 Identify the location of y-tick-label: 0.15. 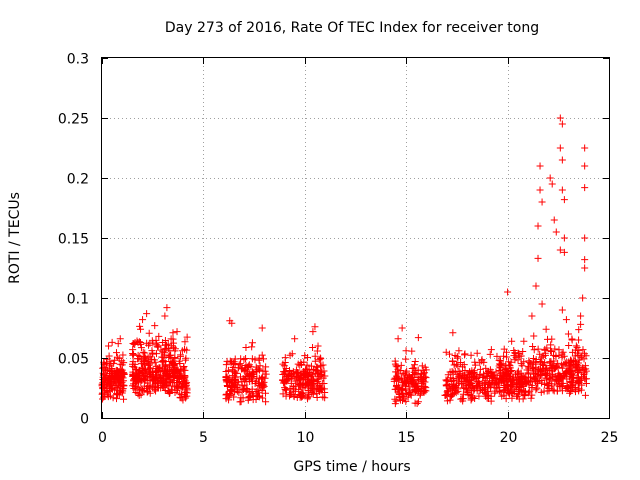
(73, 240).